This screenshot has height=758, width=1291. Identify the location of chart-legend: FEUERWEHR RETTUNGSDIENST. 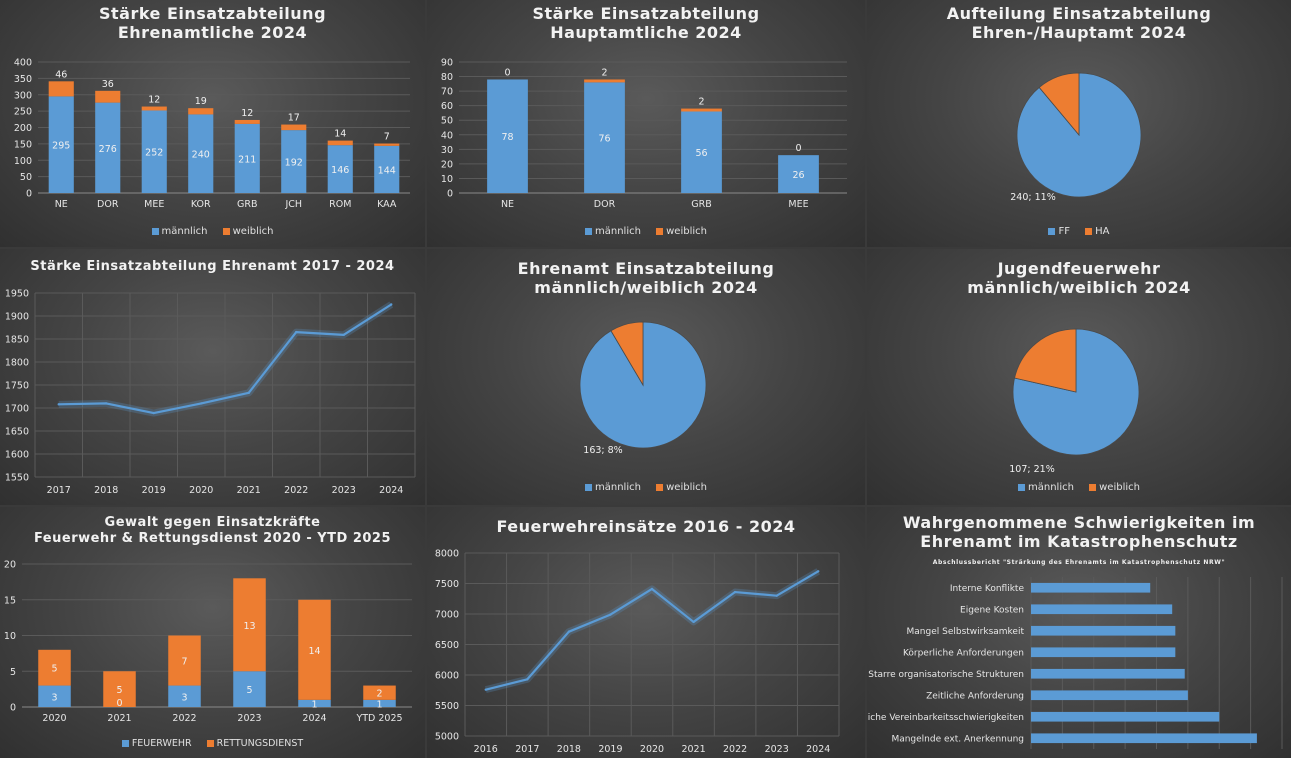
(212, 743).